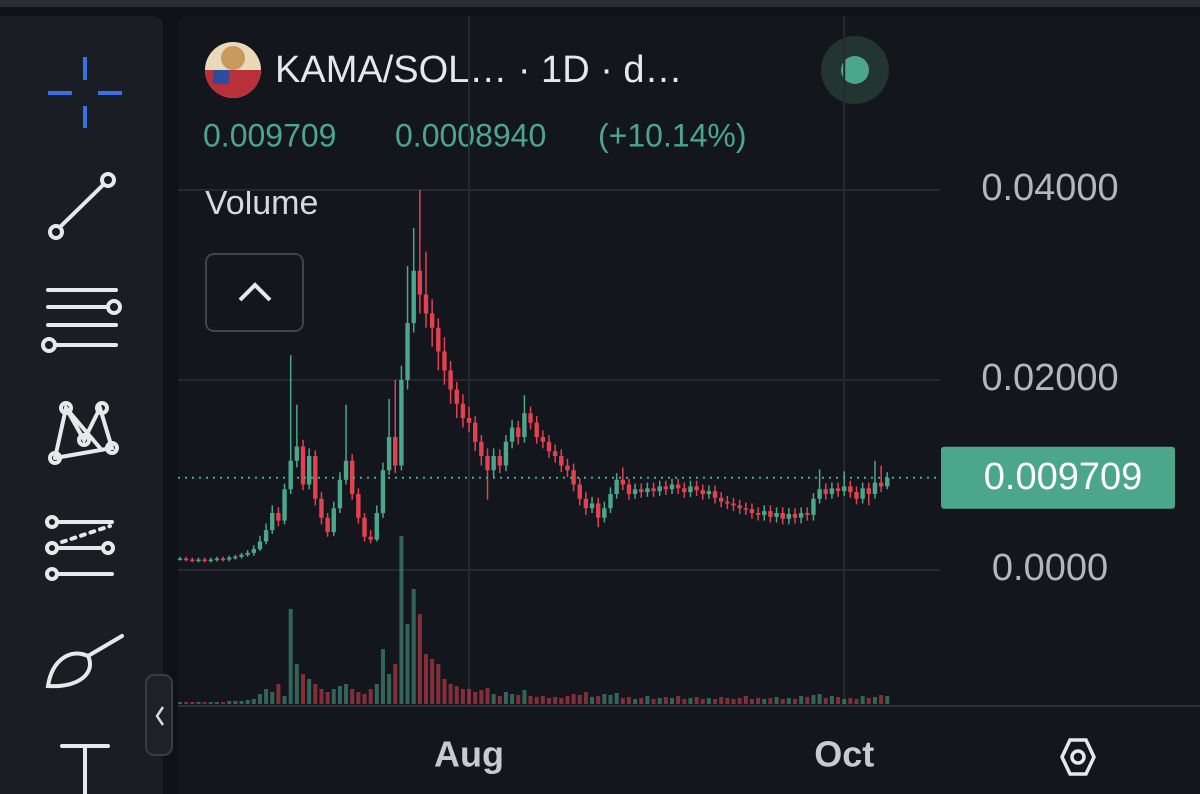 Image resolution: width=1200 pixels, height=794 pixels. What do you see at coordinates (80, 548) in the screenshot?
I see `projection-tool` at bounding box center [80, 548].